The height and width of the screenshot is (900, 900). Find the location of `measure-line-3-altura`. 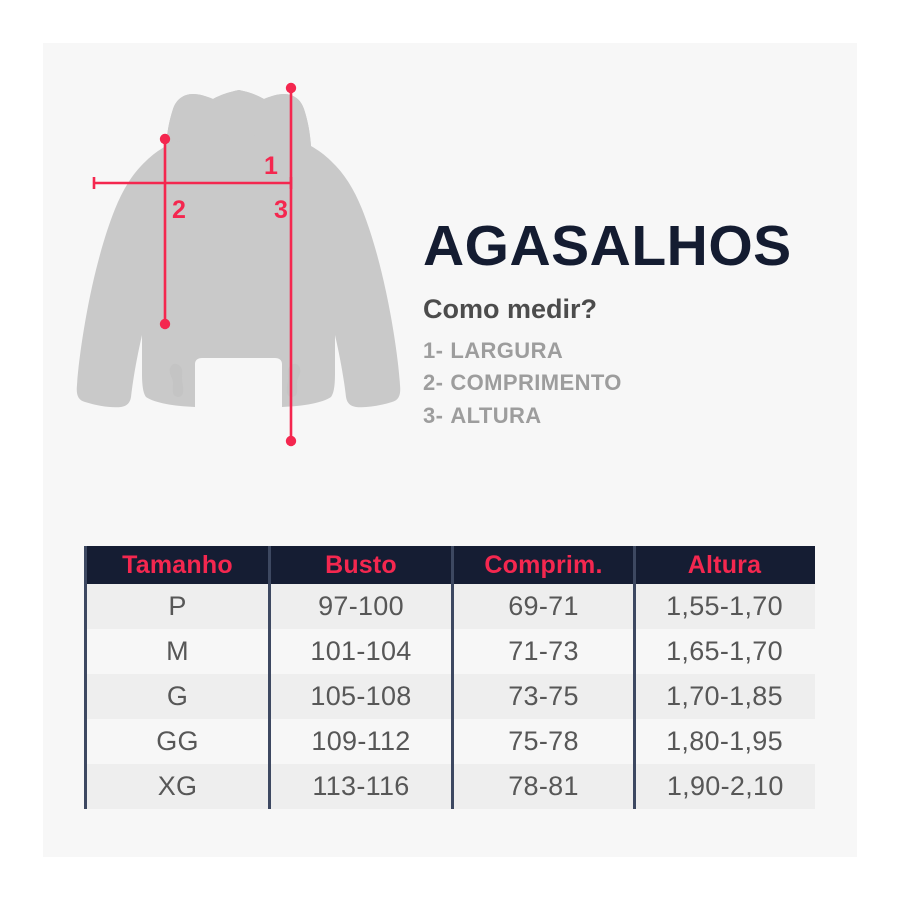

measure-line-3-altura is located at coordinates (291, 264).